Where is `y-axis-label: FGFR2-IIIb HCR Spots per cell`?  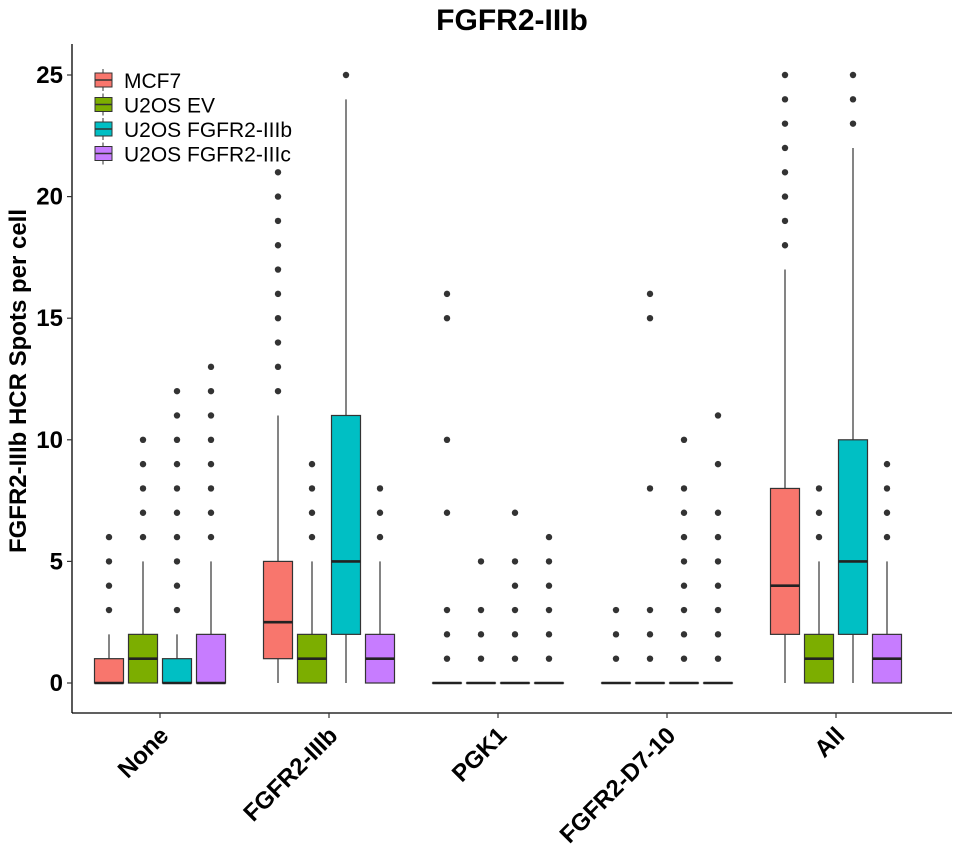
y-axis-label: FGFR2-IIIb HCR Spots per cell is located at coordinates (18, 381).